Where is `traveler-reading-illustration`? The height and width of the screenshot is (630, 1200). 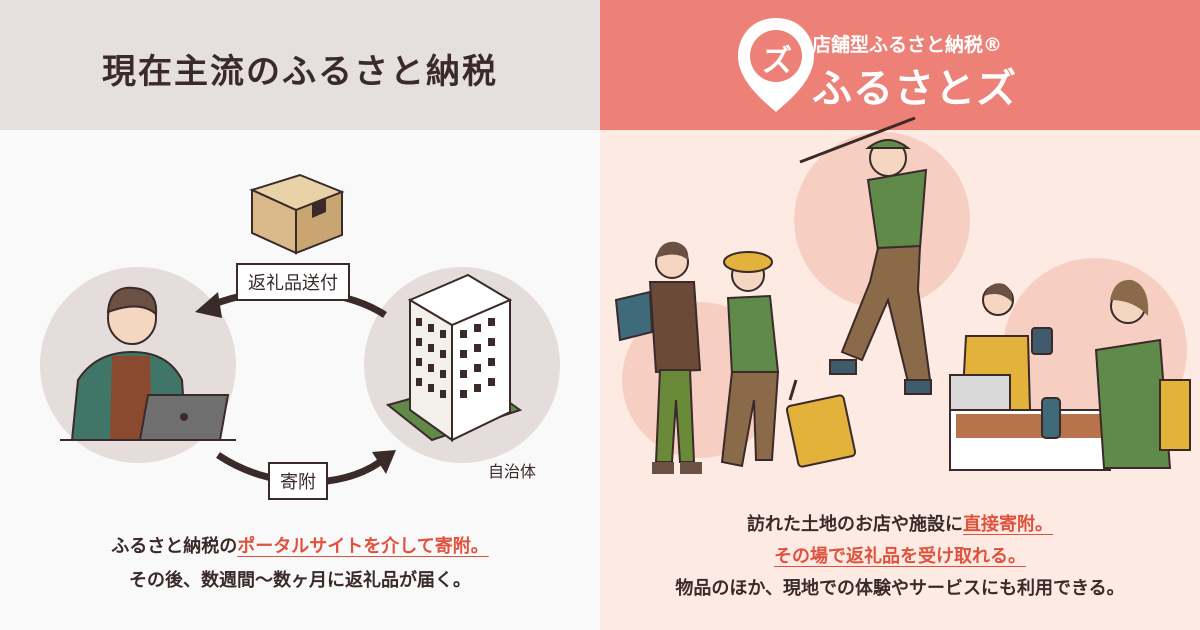
traveler-reading-illustration is located at coordinates (658, 357).